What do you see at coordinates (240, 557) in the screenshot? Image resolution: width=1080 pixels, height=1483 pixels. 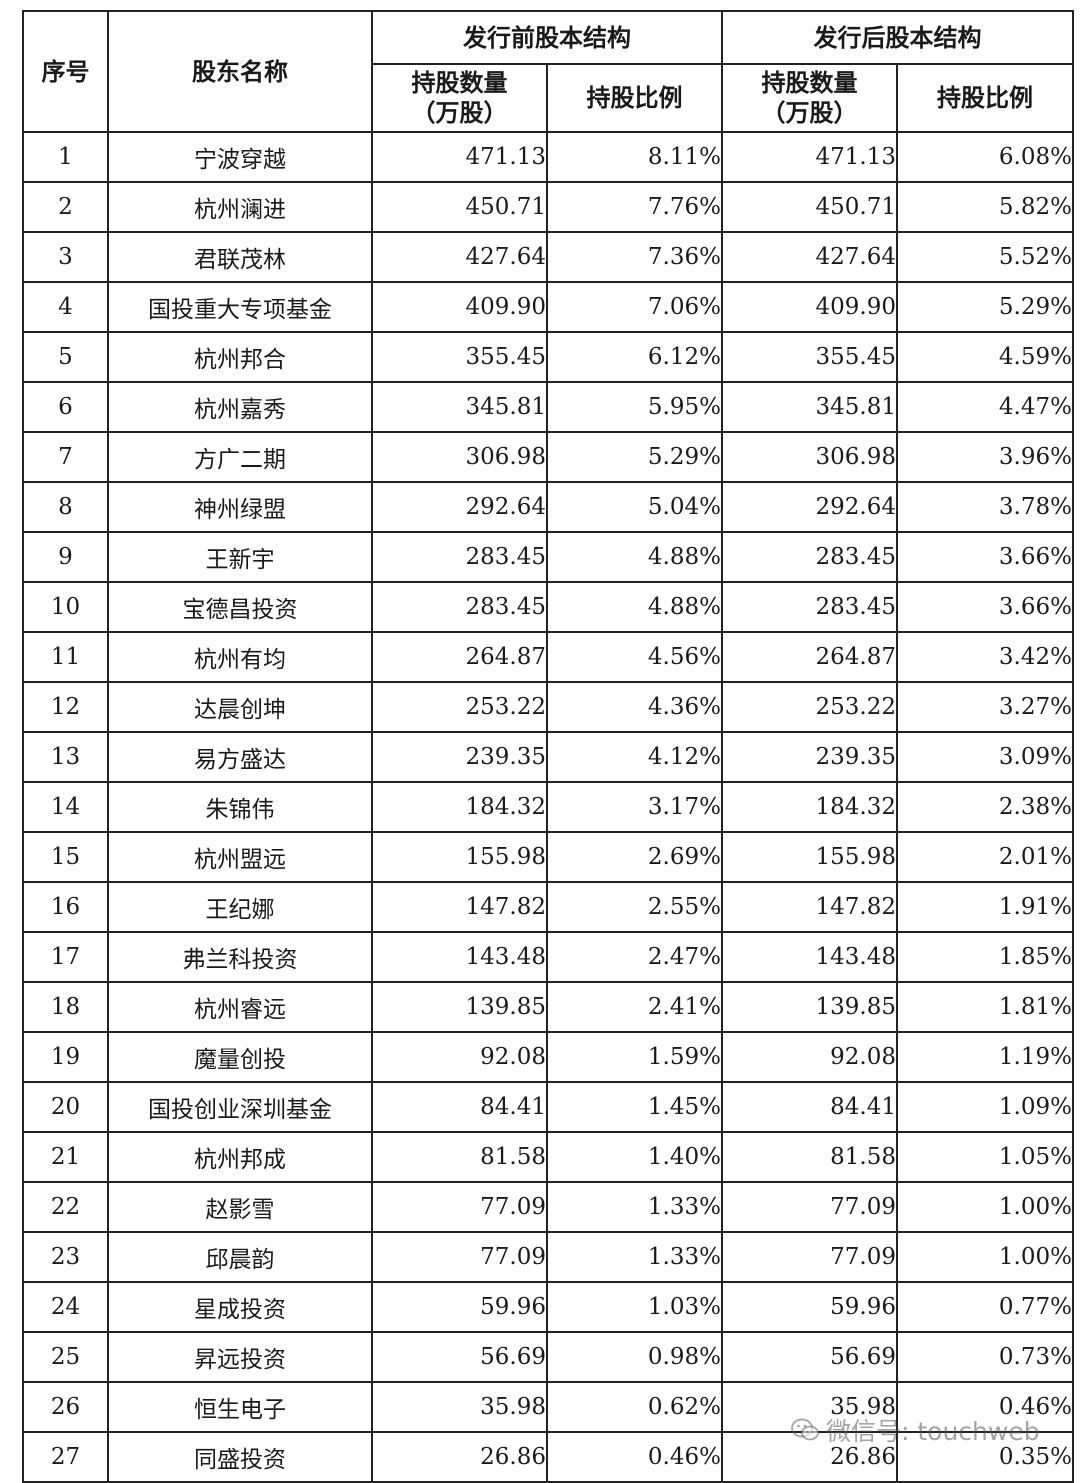 I see `shareholder-name: 王新宇` at bounding box center [240, 557].